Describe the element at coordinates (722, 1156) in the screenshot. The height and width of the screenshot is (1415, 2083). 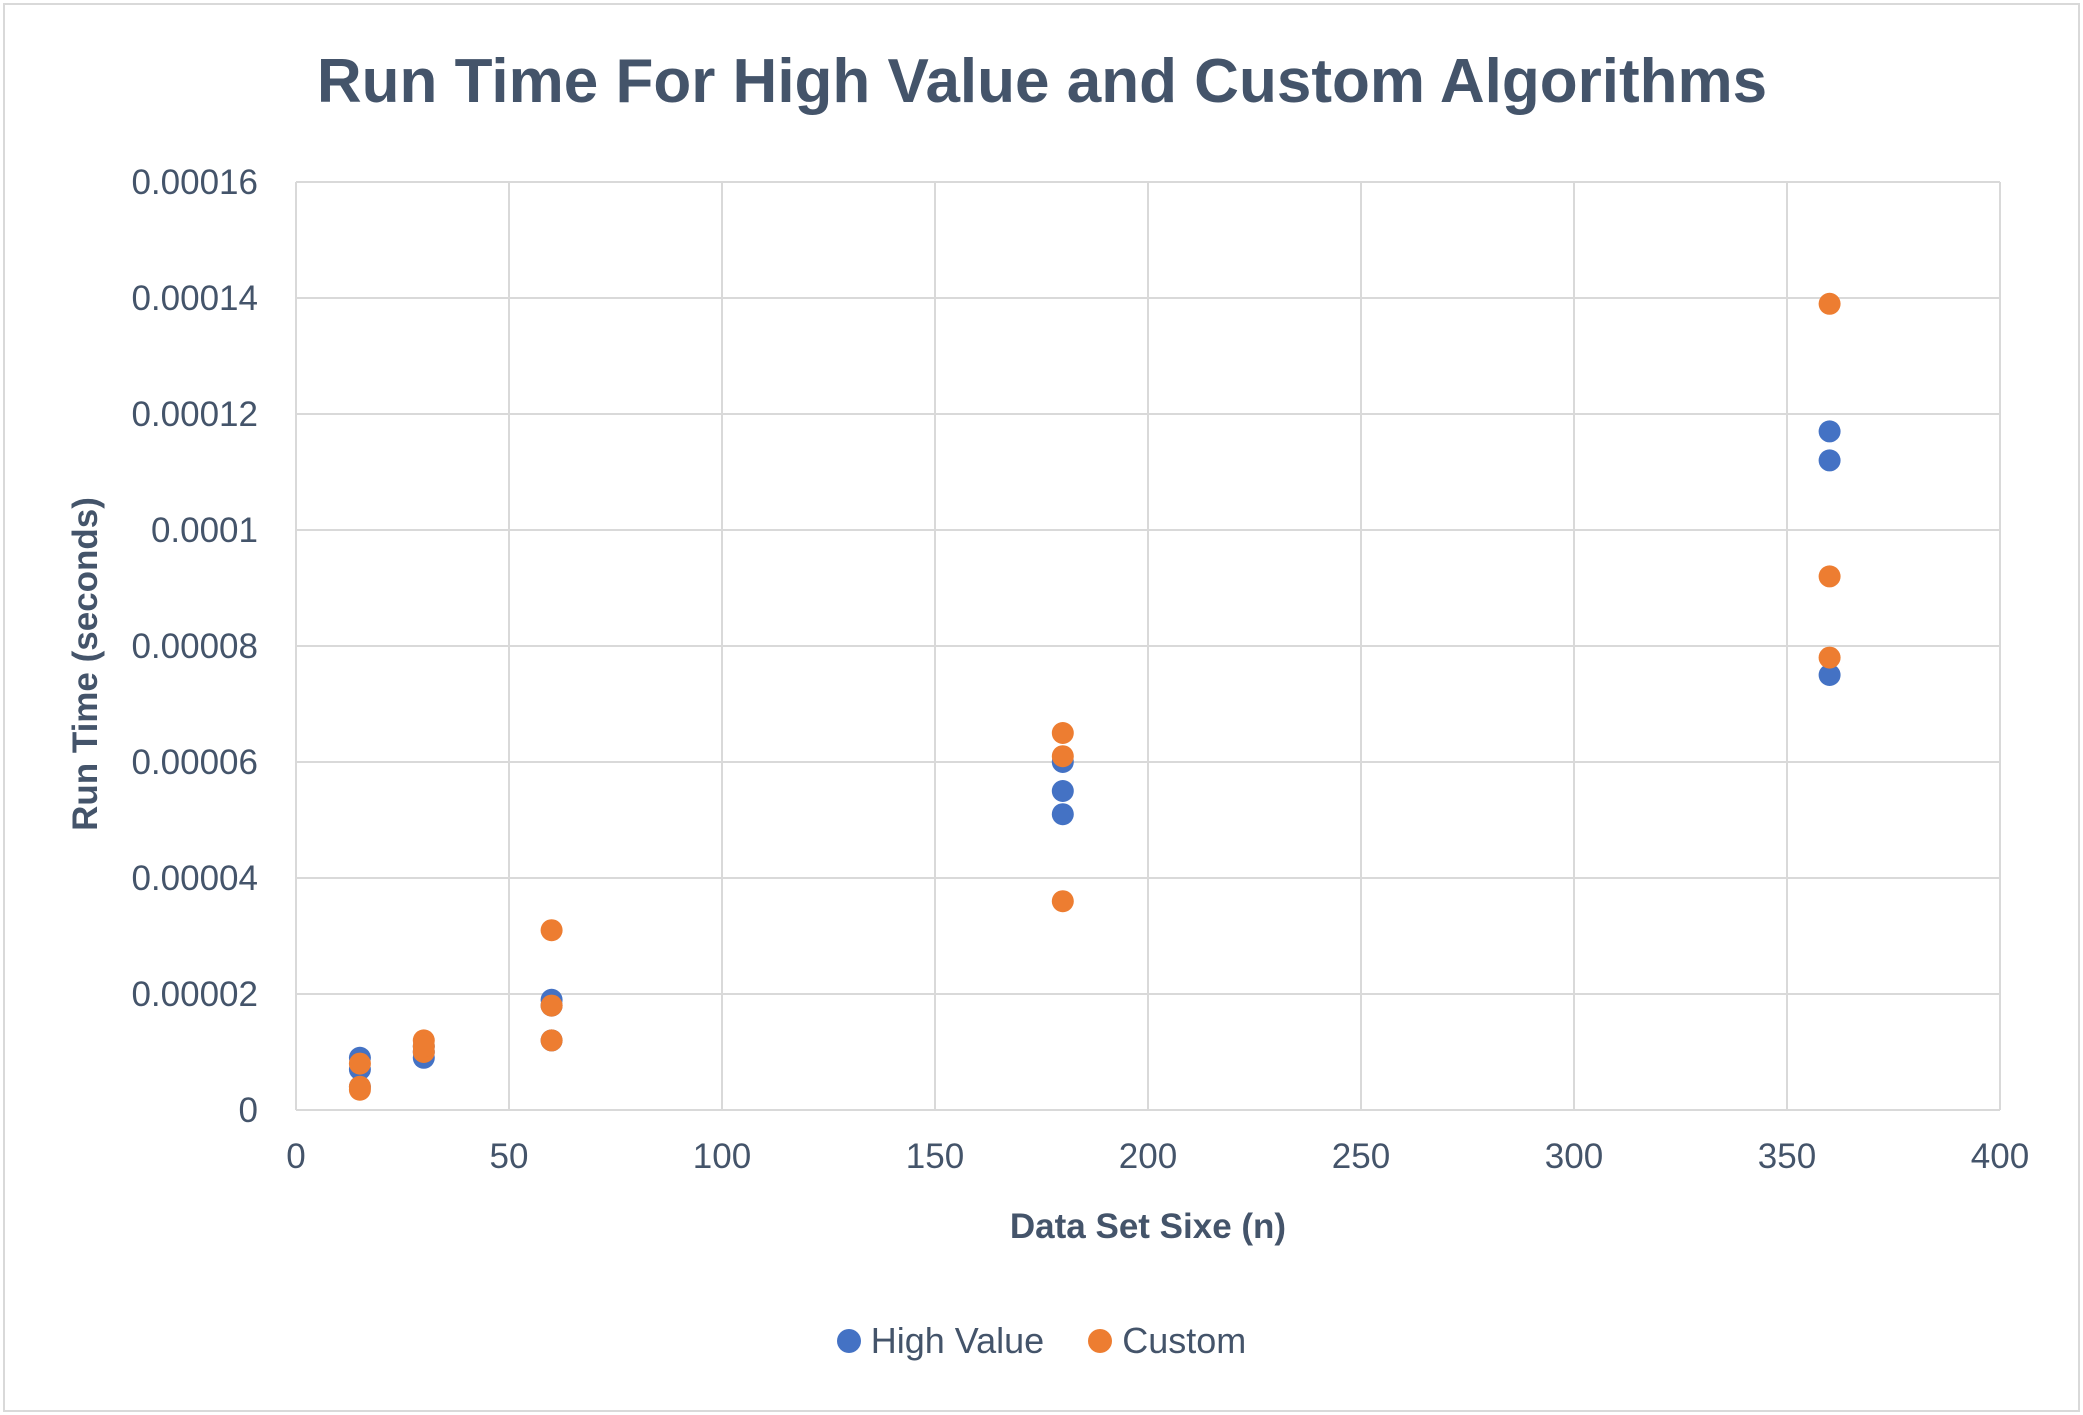
I see `x-tick-label: 100` at that location.